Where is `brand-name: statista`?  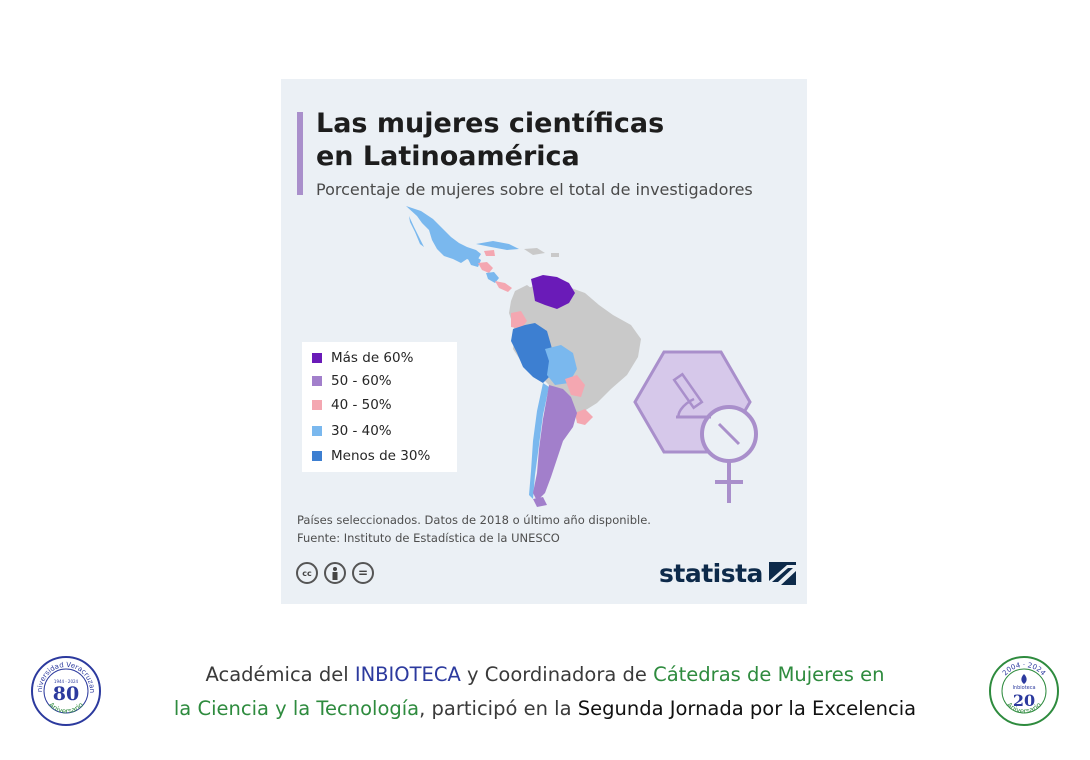 brand-name: statista is located at coordinates (711, 573).